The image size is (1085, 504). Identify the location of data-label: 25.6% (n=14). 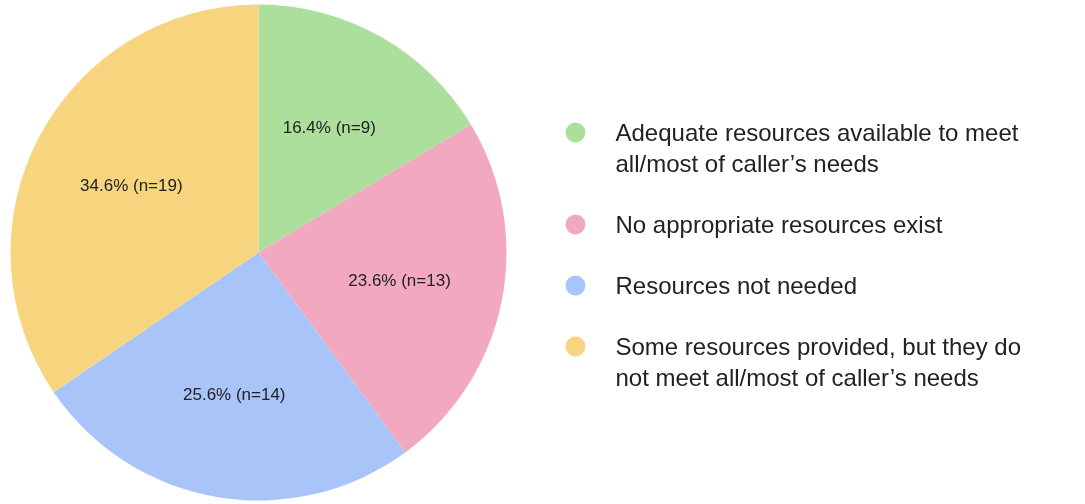
(234, 394).